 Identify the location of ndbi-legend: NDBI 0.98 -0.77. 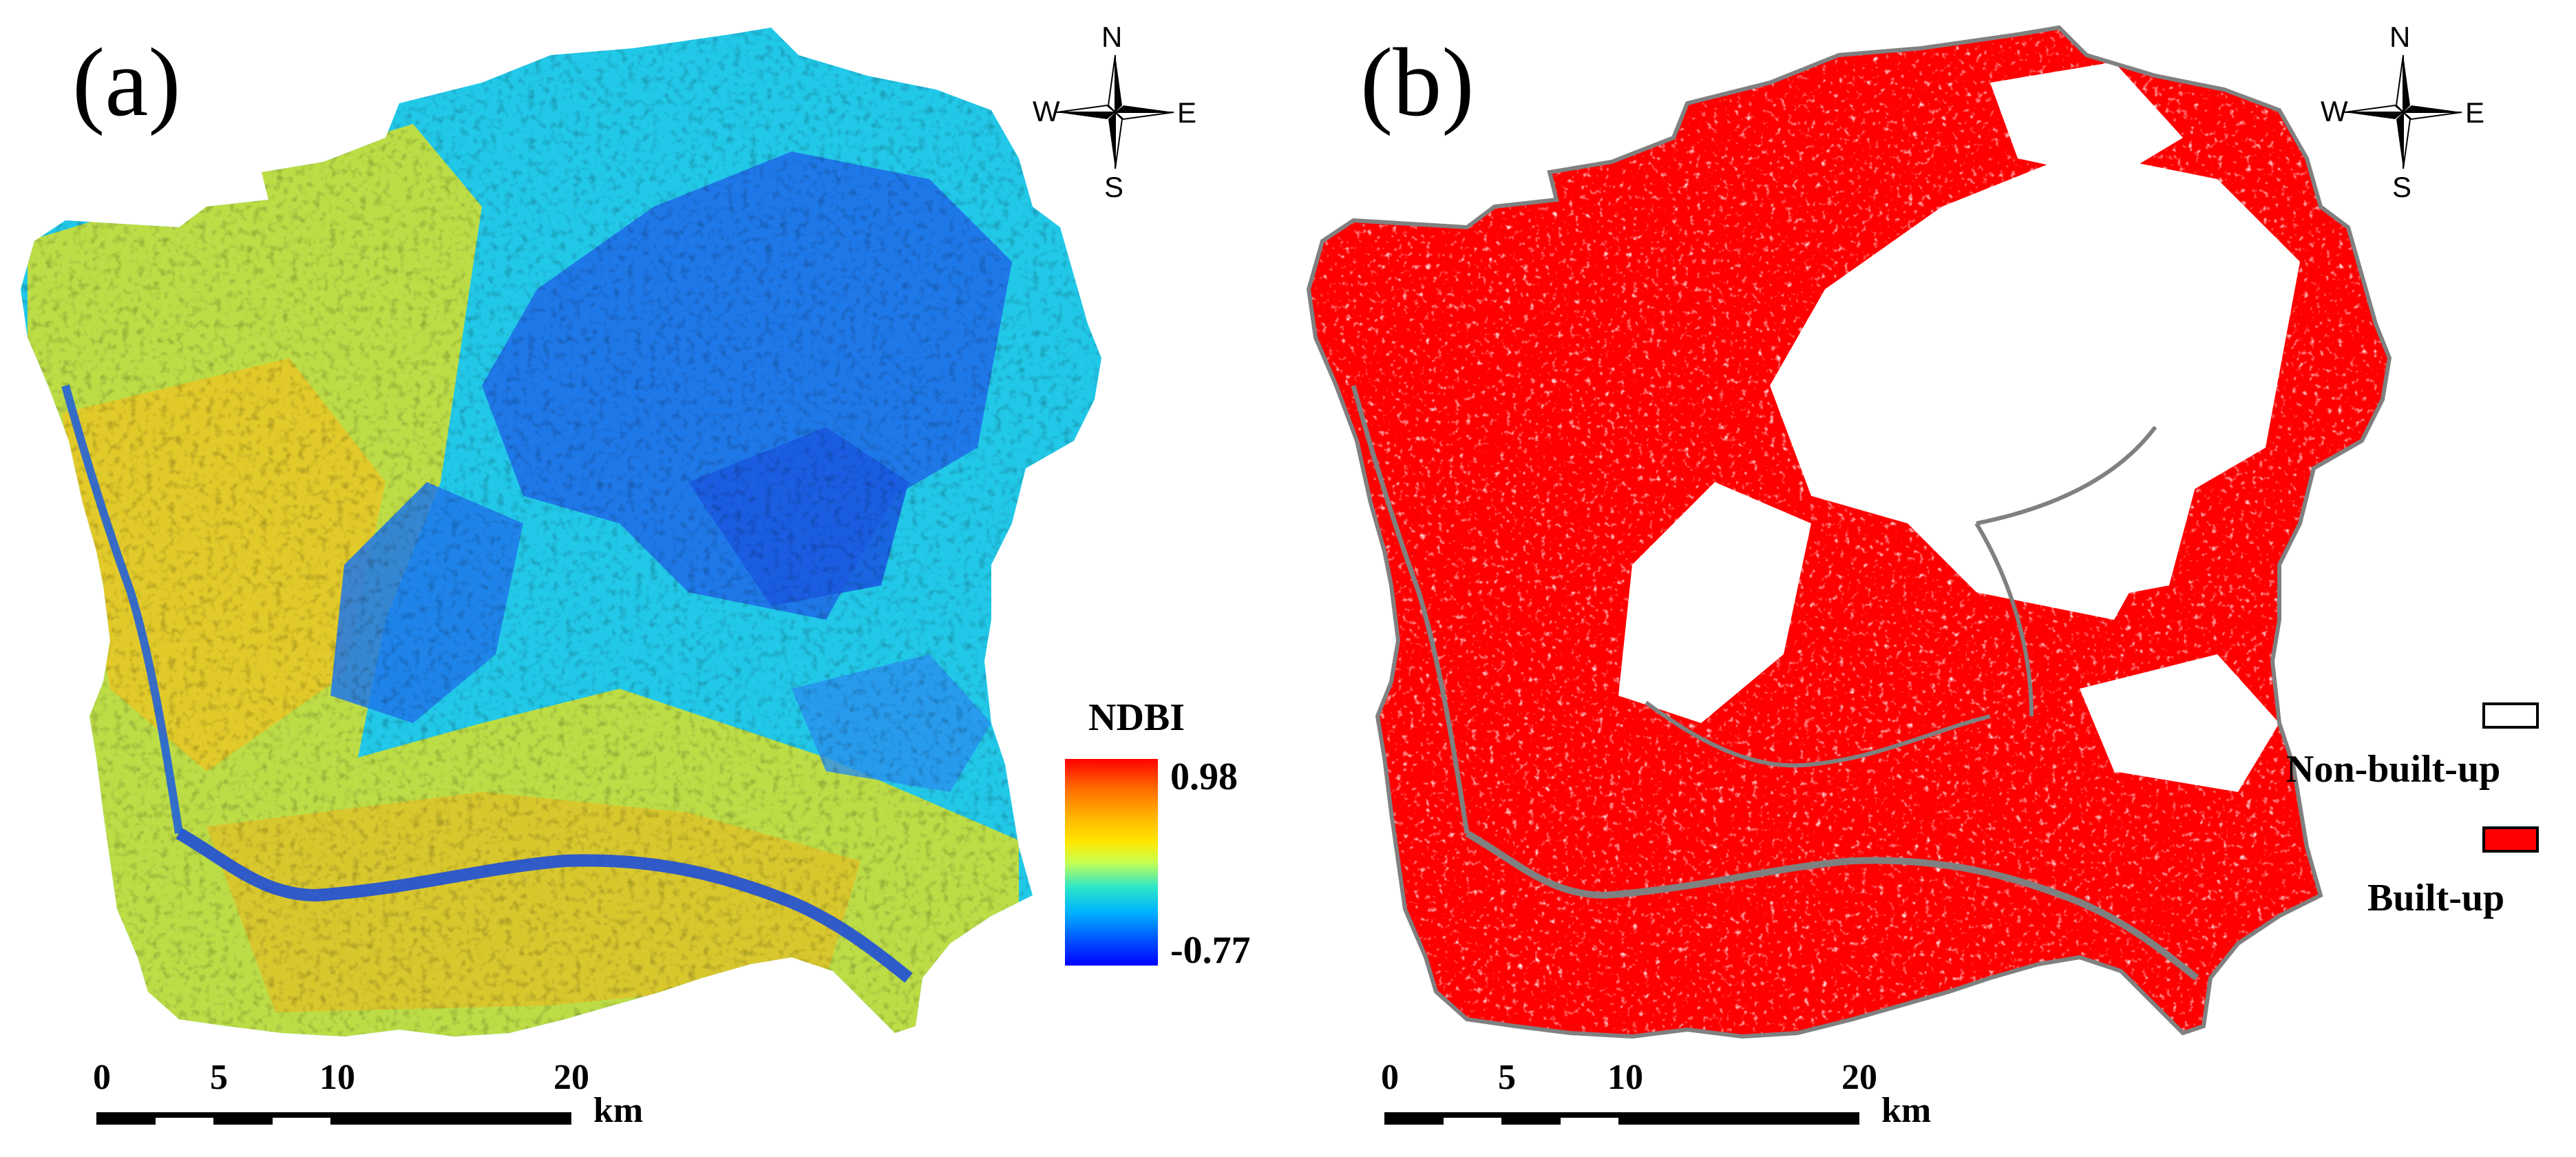
(1167, 840).